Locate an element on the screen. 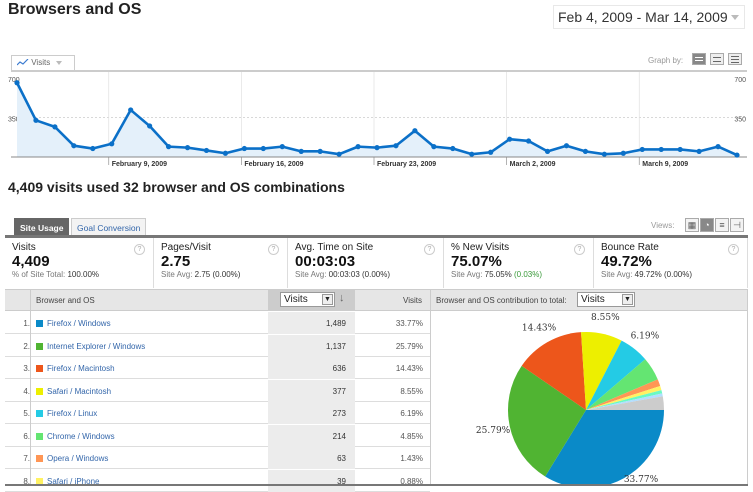 This screenshot has width=753, height=492. metric-sub-value: 75.05% is located at coordinates (499, 274).